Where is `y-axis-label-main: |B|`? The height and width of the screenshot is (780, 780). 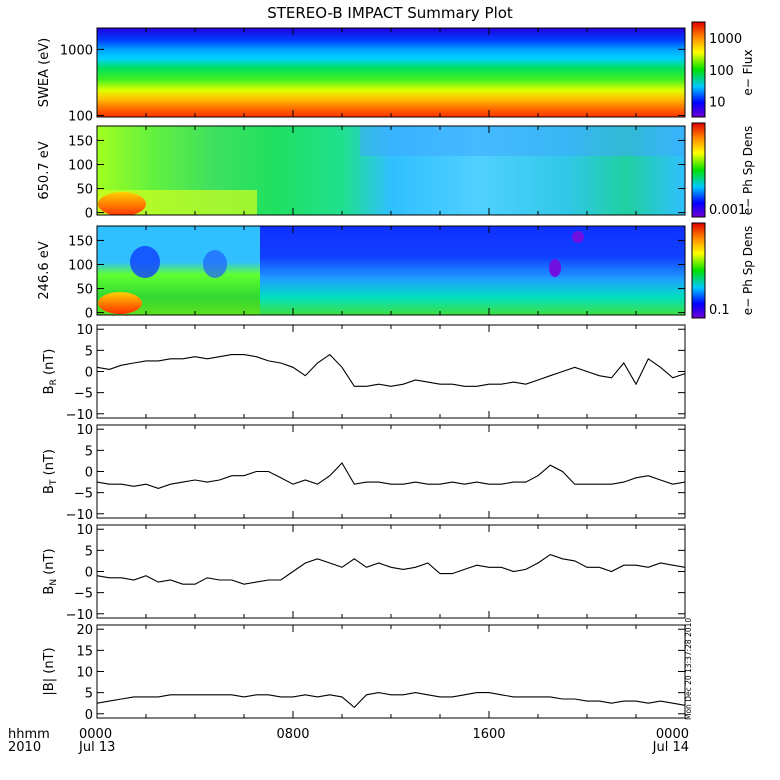
y-axis-label-main: |B| is located at coordinates (49, 687).